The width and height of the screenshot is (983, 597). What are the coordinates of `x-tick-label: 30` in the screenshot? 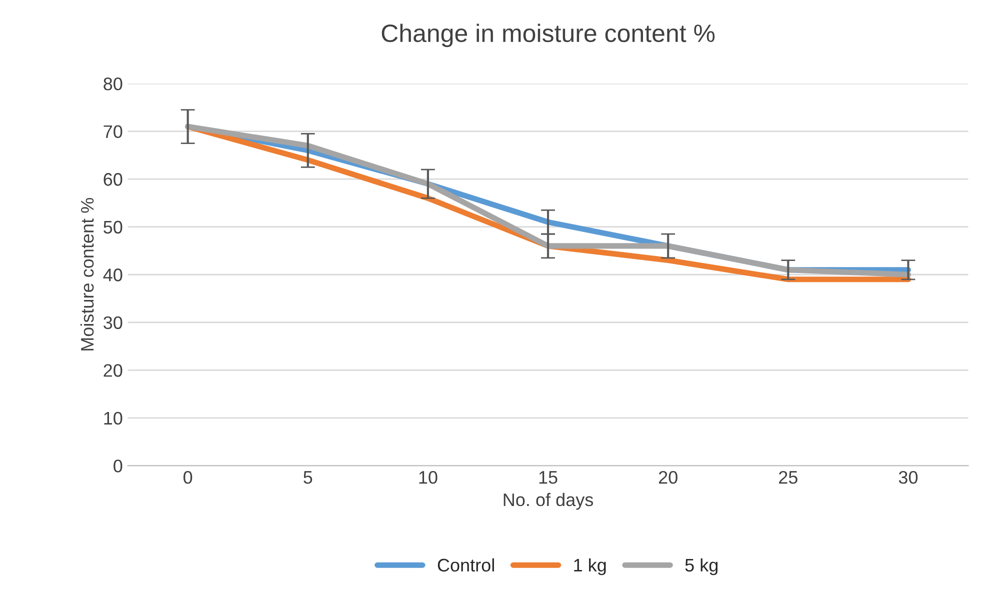 It's located at (908, 477).